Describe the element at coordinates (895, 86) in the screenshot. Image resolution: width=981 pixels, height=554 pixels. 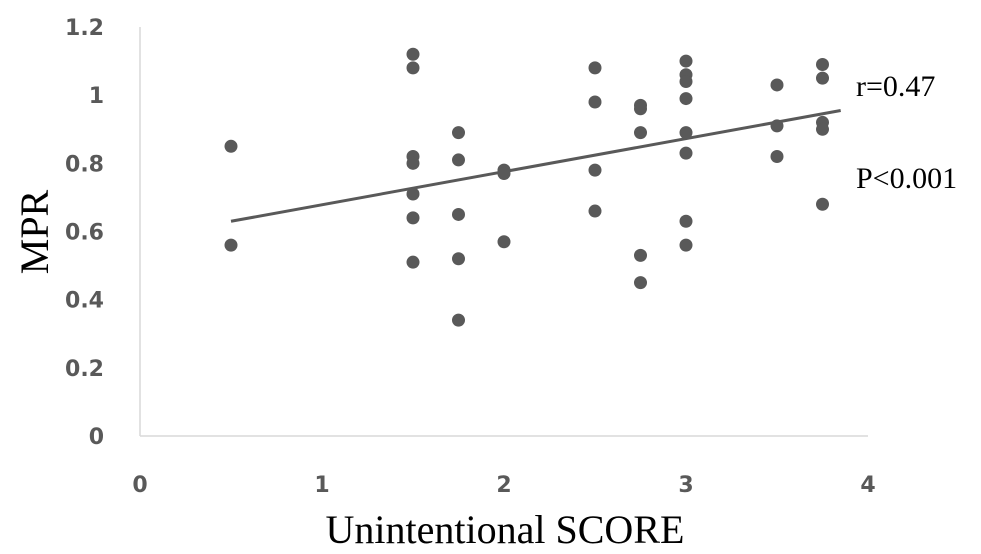
I see `annotation-r: r=0.47` at that location.